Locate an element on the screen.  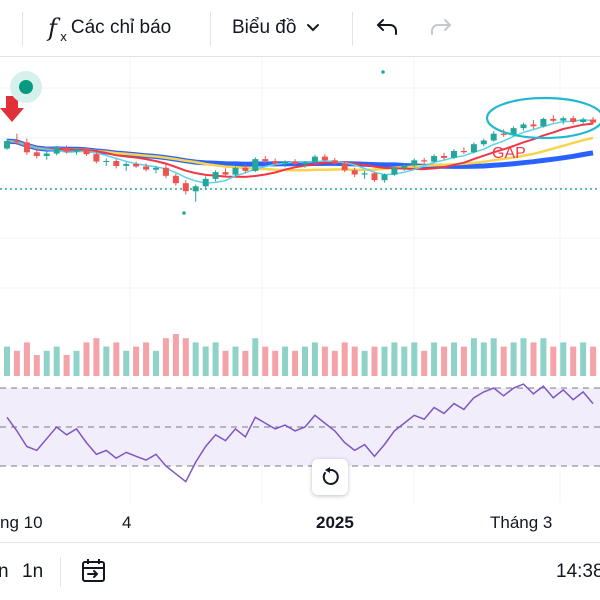
redo-icon is located at coordinates (441, 27).